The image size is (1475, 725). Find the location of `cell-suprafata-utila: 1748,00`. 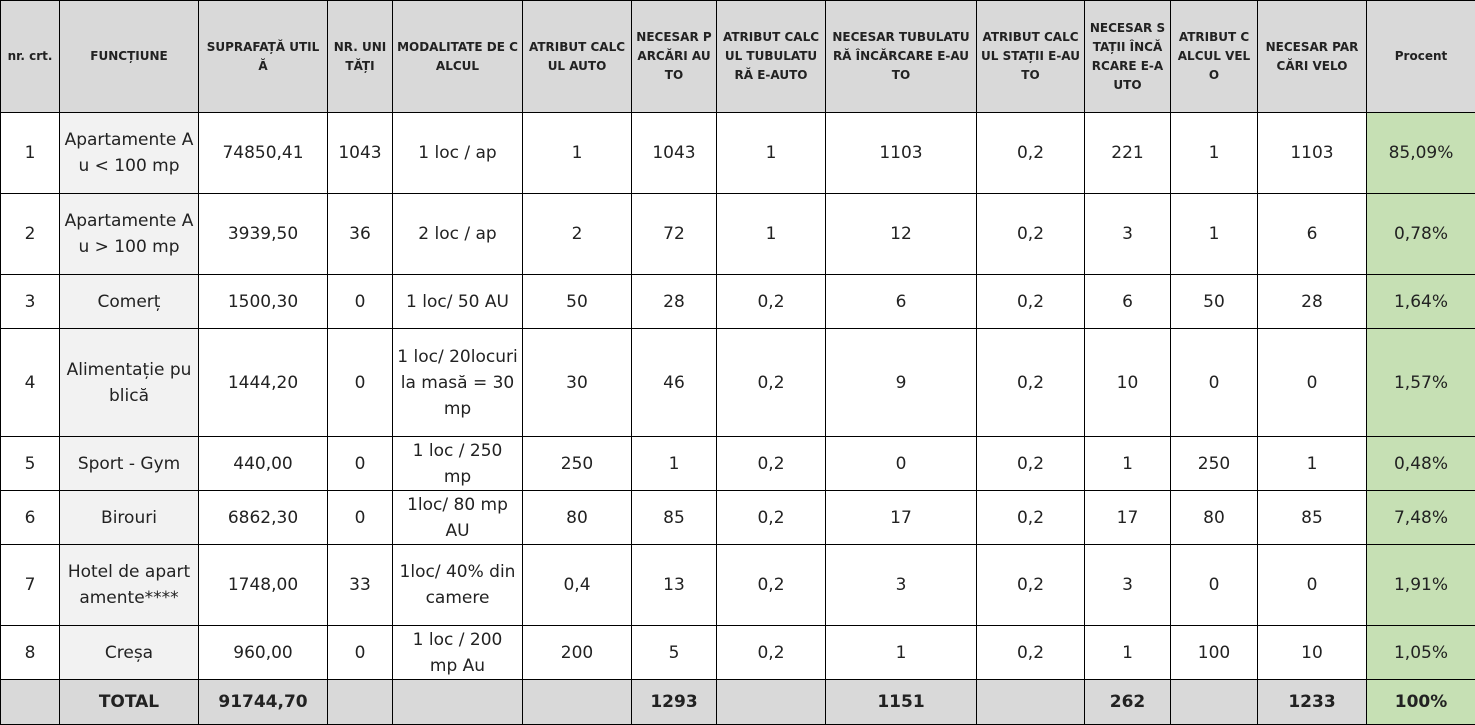

cell-suprafata-utila: 1748,00 is located at coordinates (263, 585).